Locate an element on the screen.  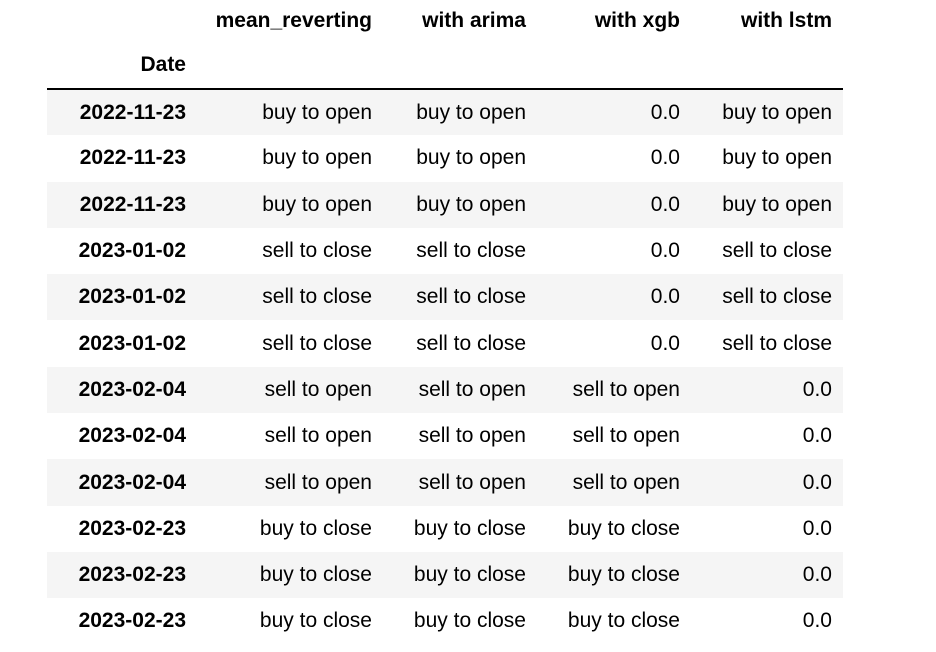
index-name-row: Date is located at coordinates (445, 65).